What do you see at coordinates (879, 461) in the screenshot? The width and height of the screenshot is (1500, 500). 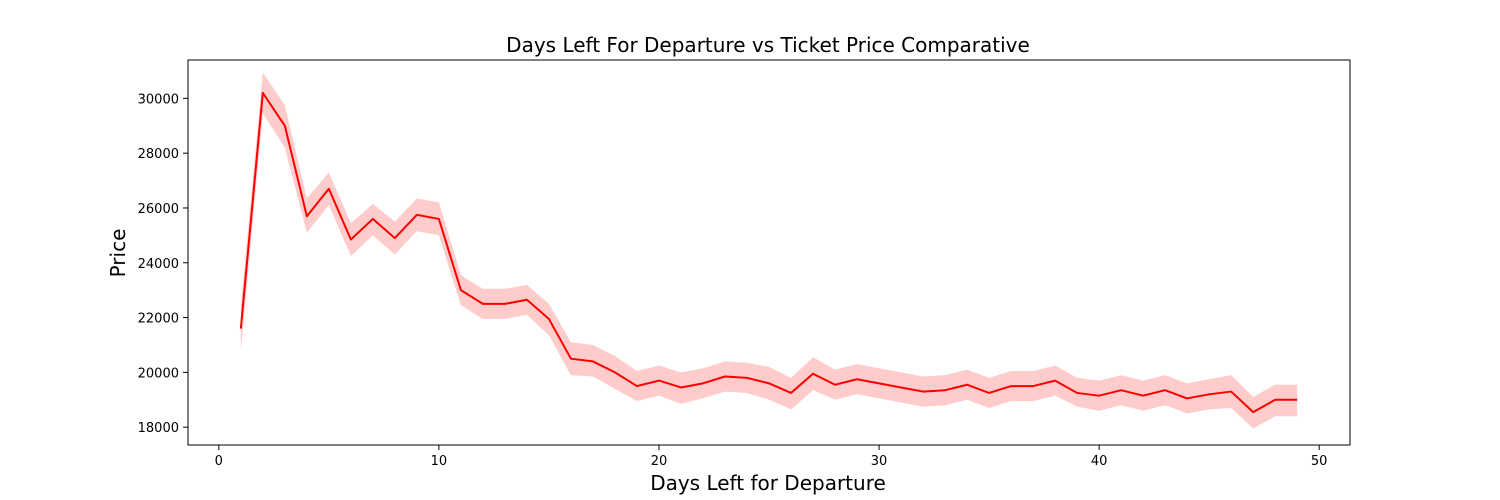 I see `x-tick-label: 30` at bounding box center [879, 461].